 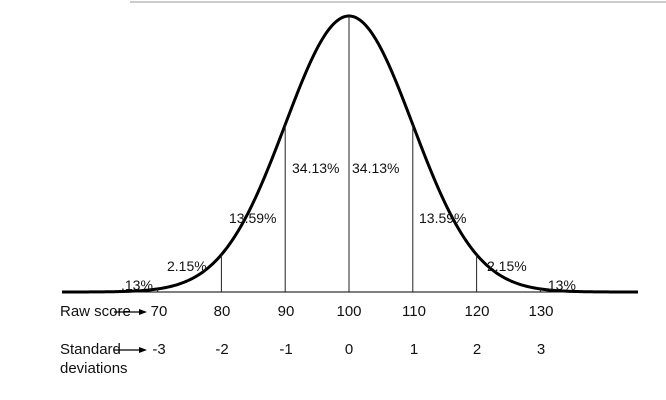 What do you see at coordinates (286, 311) in the screenshot?
I see `raw-score-value: 90` at bounding box center [286, 311].